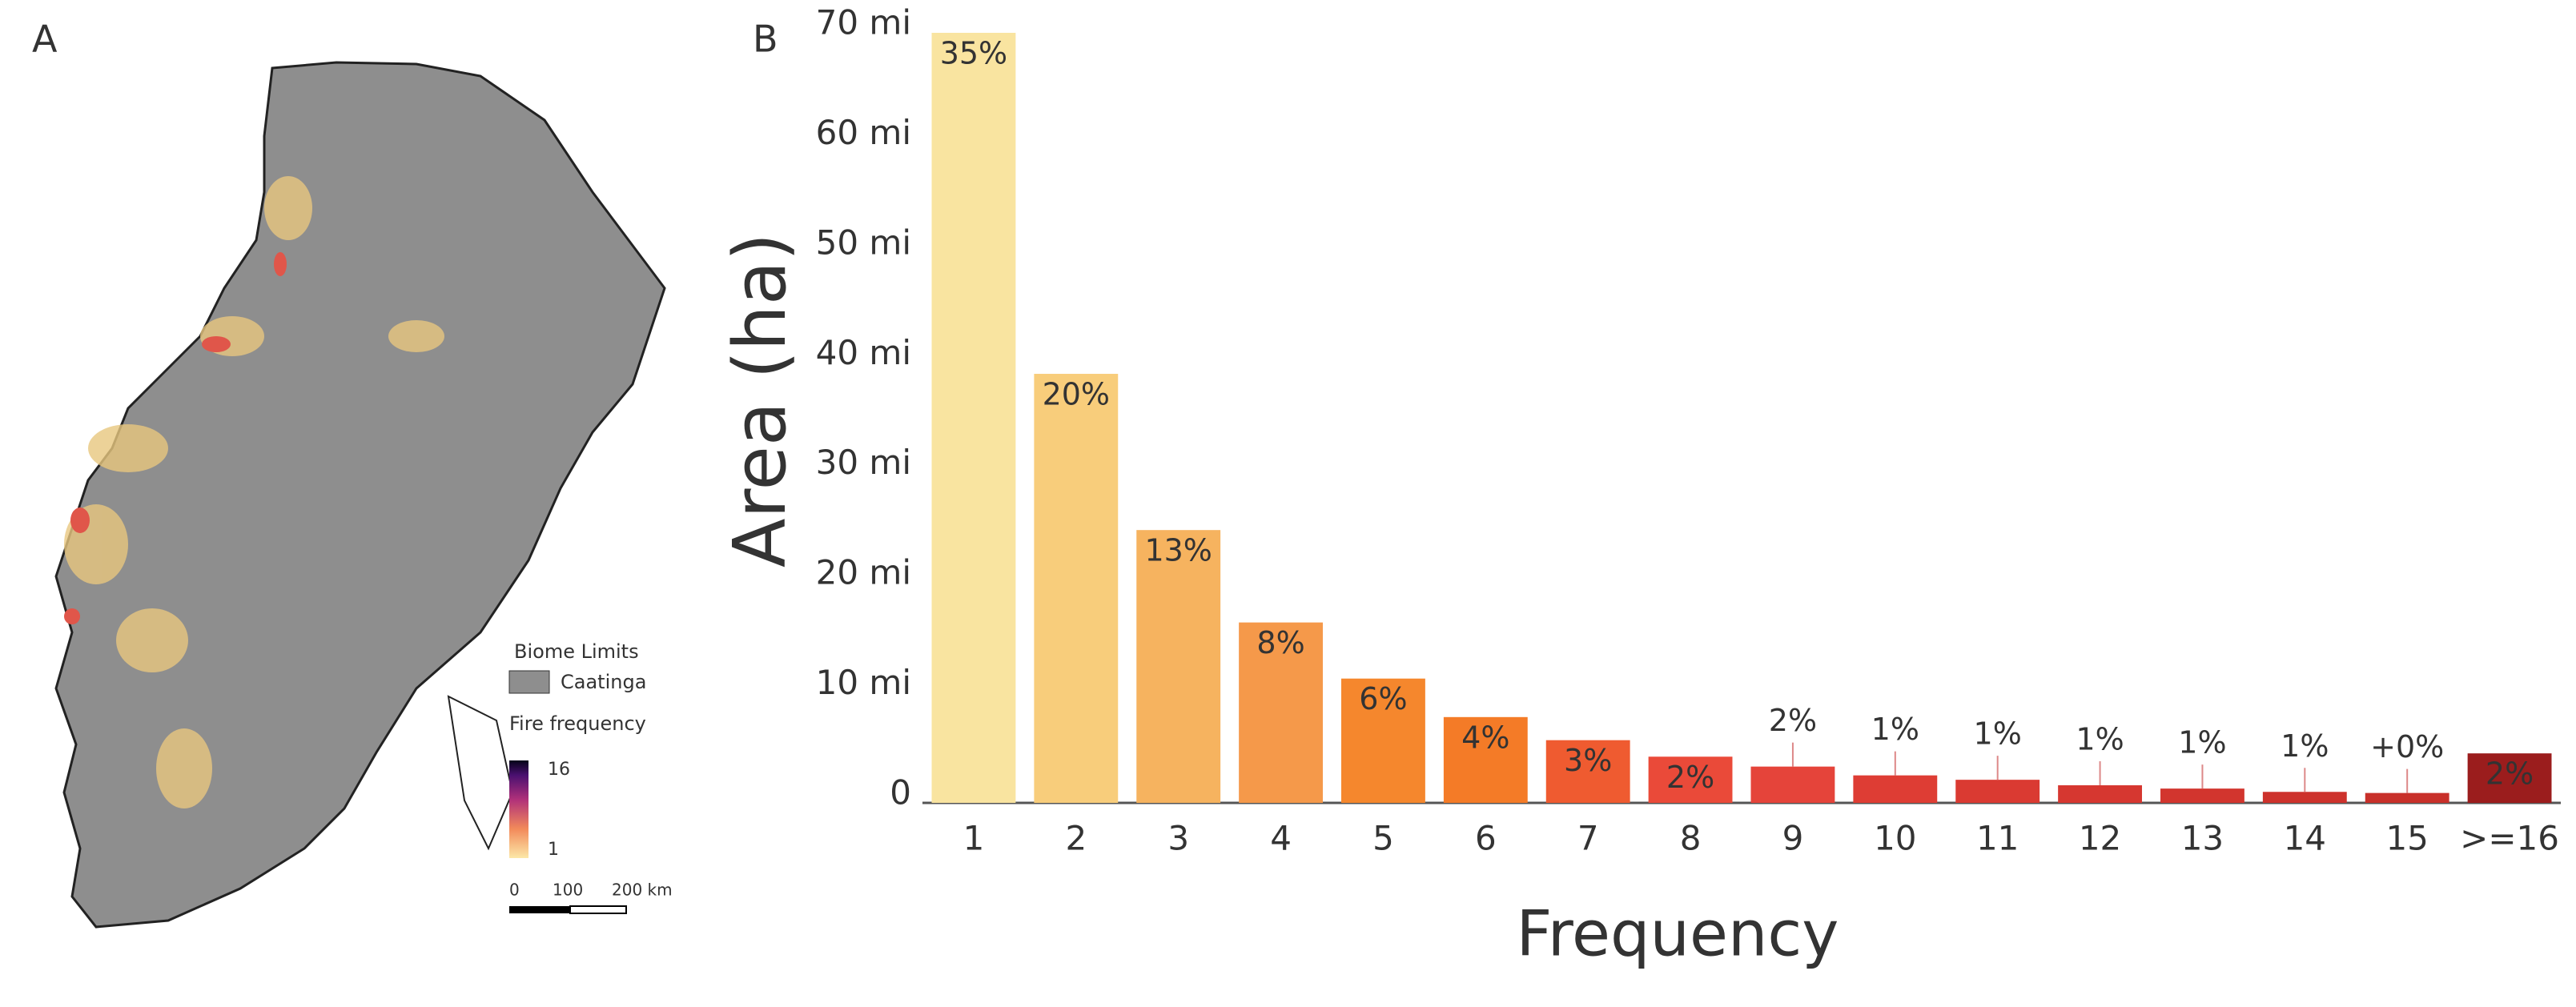  I want to click on x-tick-label: 14, so click(2305, 838).